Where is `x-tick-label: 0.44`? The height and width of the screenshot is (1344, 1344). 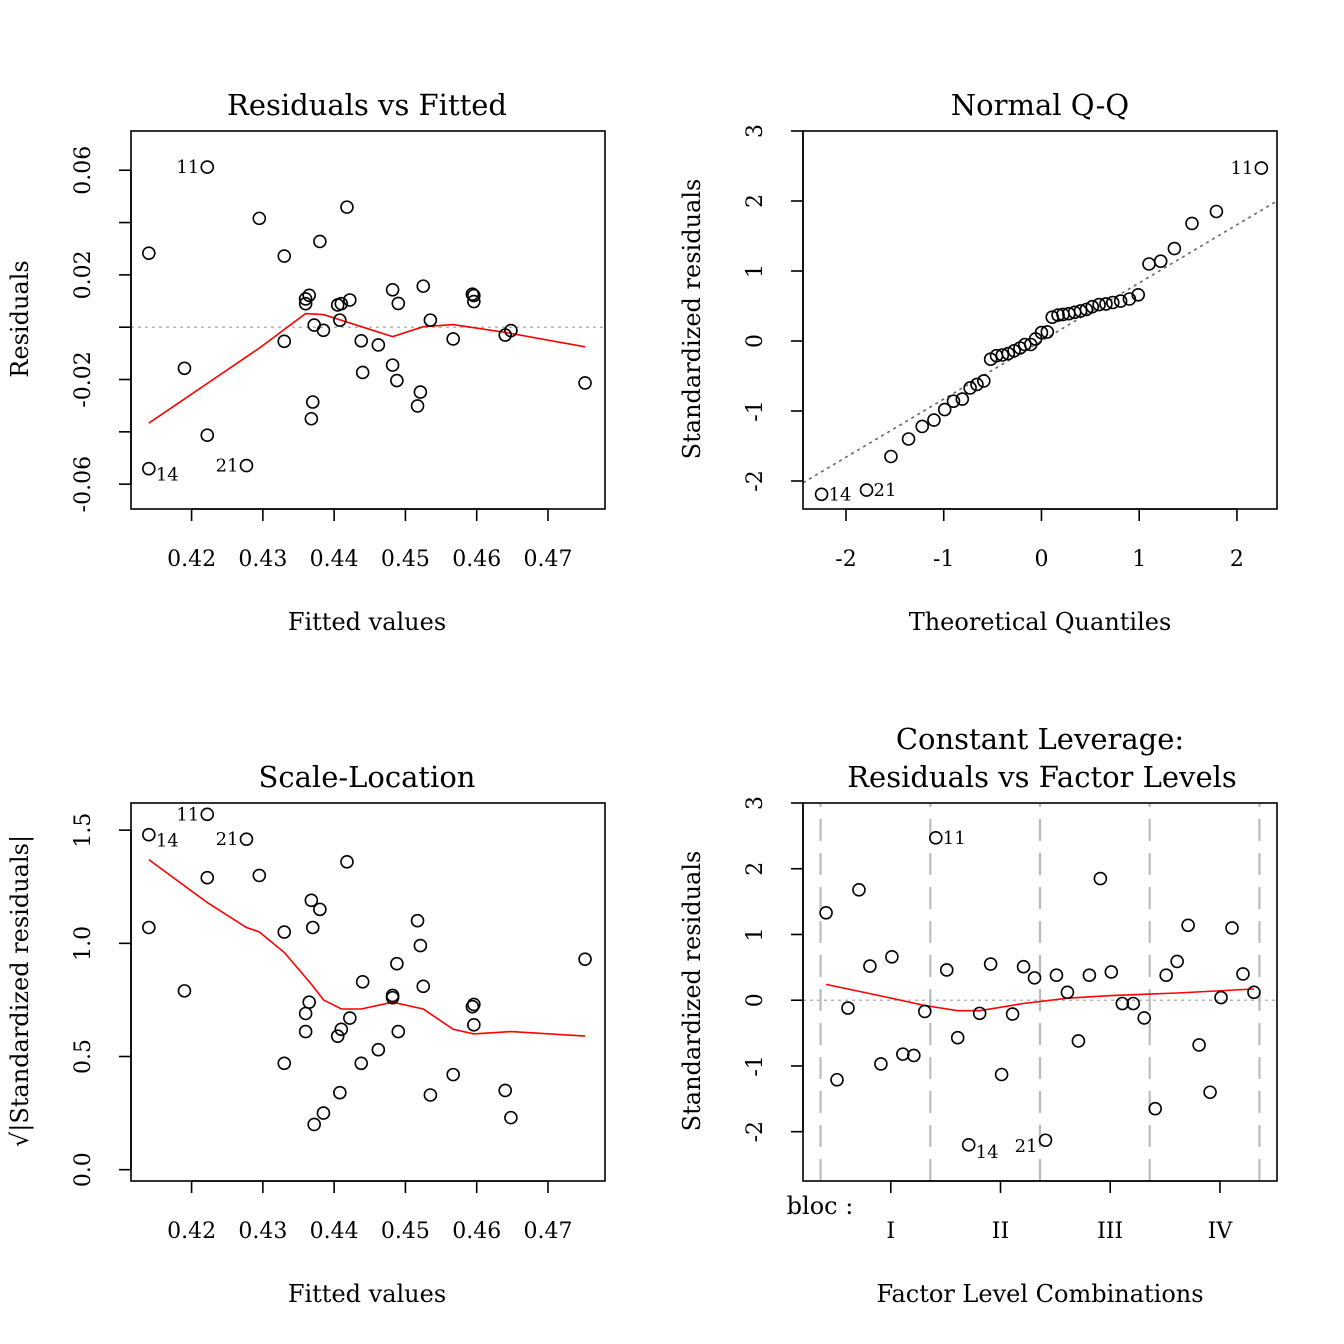 x-tick-label: 0.44 is located at coordinates (334, 1231).